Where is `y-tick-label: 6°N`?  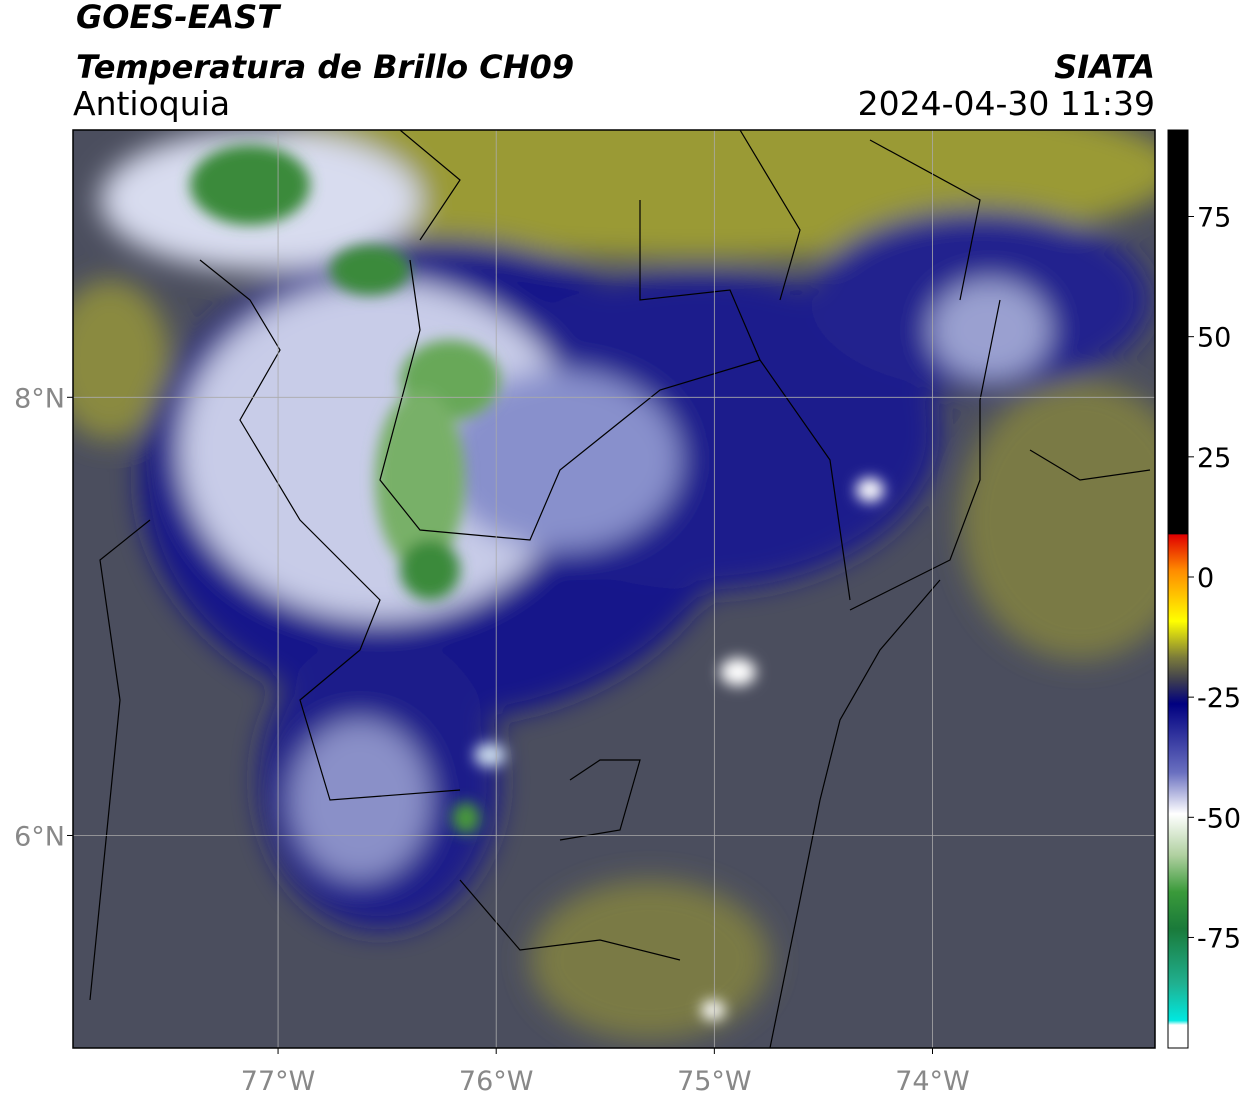 y-tick-label: 6°N is located at coordinates (39, 836).